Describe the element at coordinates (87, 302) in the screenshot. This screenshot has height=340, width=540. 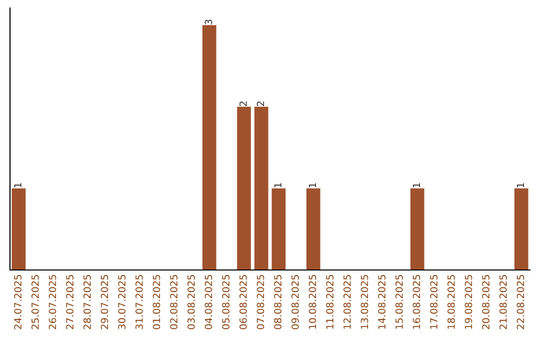
I see `x-tick-label: 28.07.2025` at that location.